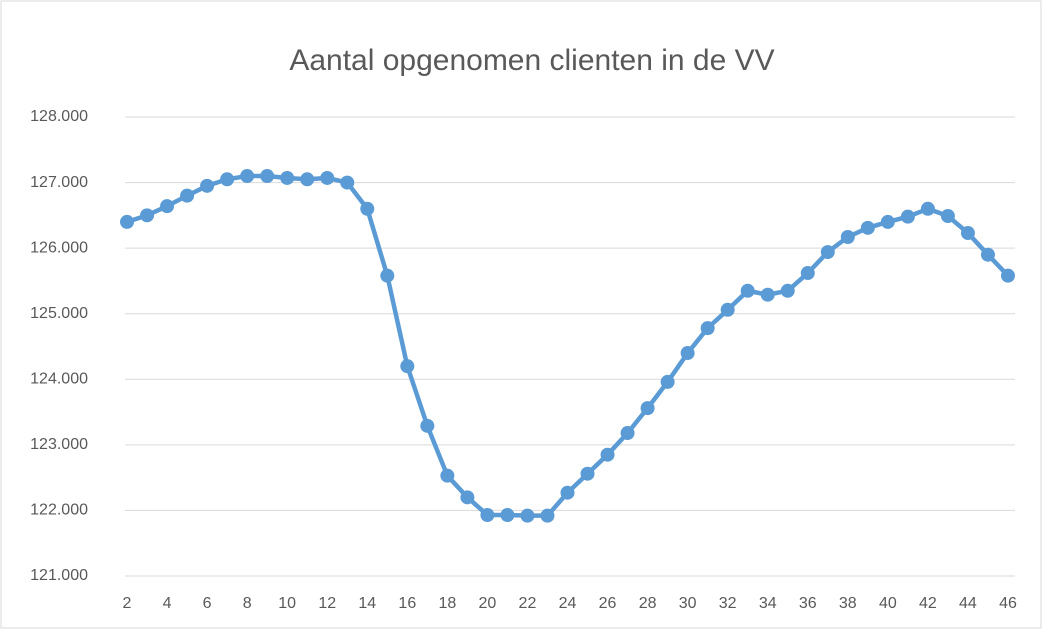  I want to click on x-tick-label: 28, so click(648, 603).